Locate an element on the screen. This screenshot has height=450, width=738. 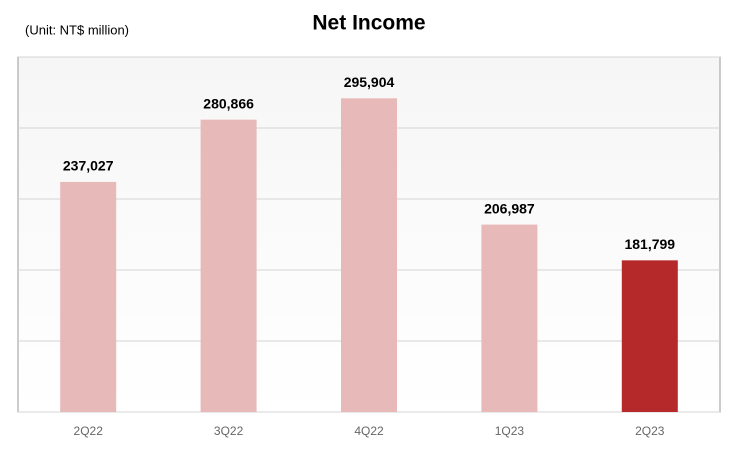
value-label: 295,904 is located at coordinates (369, 82).